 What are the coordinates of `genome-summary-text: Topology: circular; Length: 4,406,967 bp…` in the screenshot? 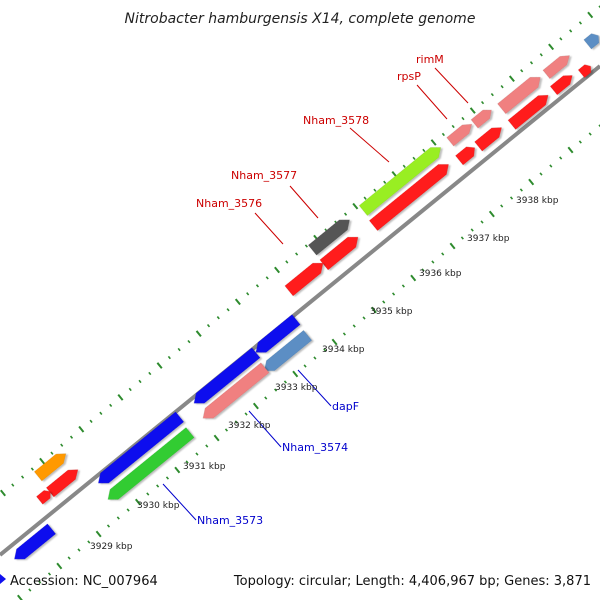 It's located at (412, 581).